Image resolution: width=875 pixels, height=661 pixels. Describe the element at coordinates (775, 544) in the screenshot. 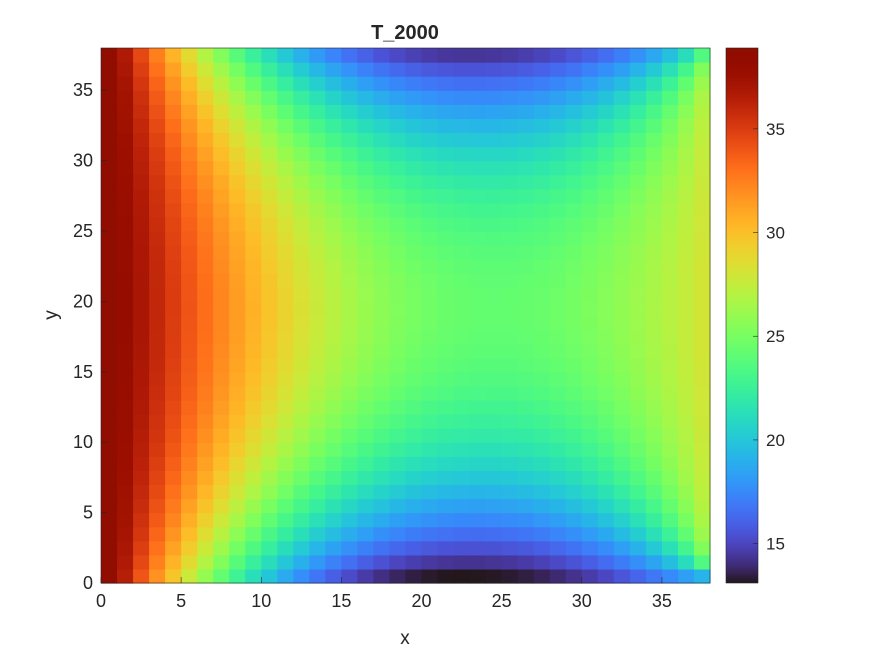

I see `colorbar-tick-label: 15` at that location.